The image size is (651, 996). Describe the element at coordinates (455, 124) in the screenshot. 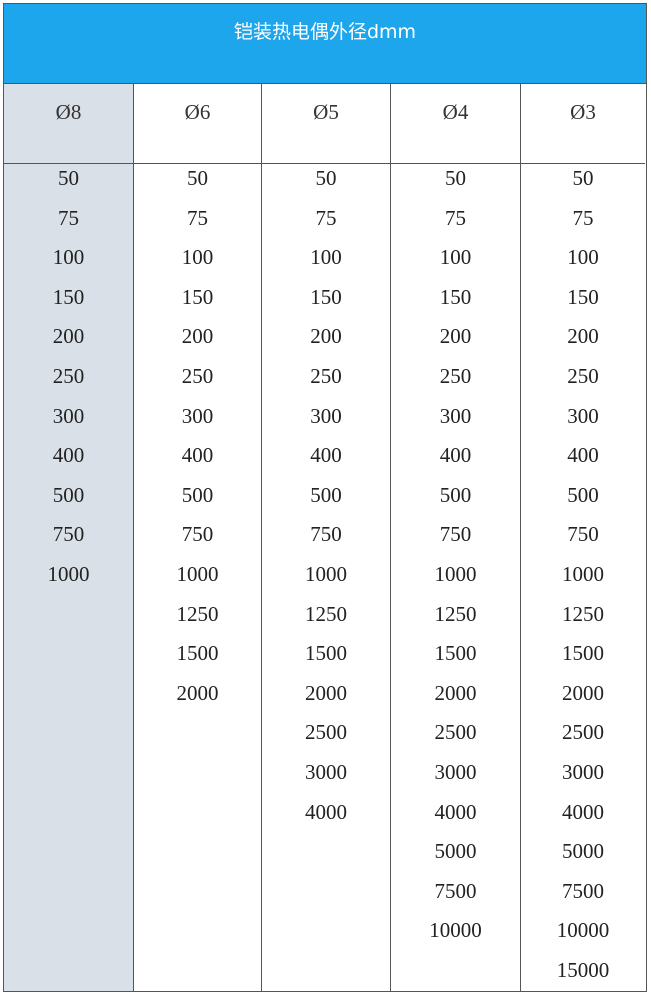

I see `column-header: Ø4` at that location.